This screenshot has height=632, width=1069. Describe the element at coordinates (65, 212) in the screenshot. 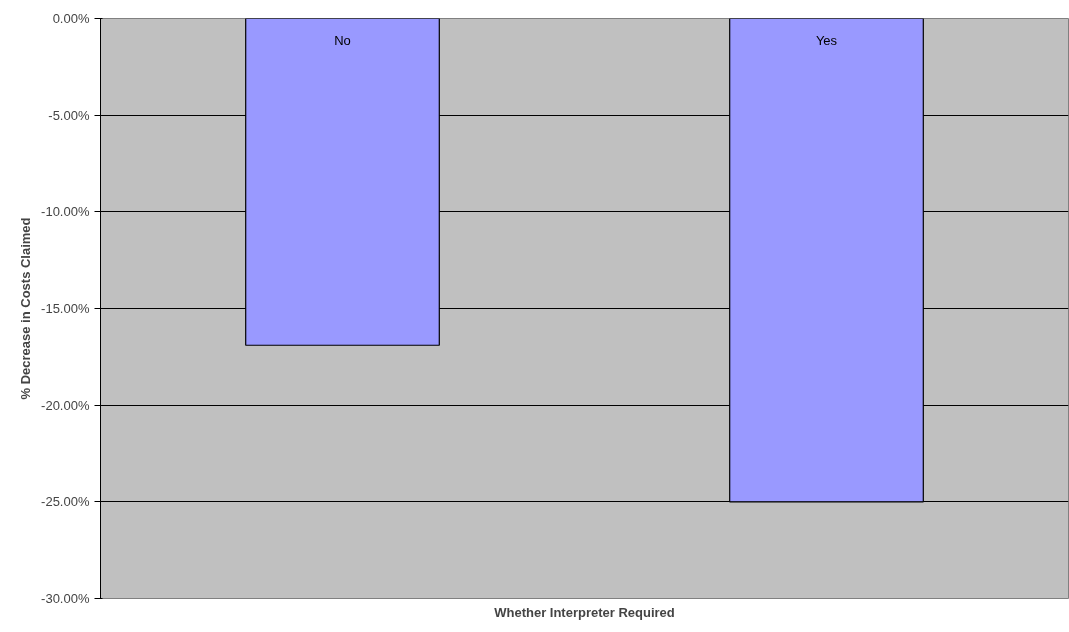

I see `y-tick-label: -10.00%` at that location.